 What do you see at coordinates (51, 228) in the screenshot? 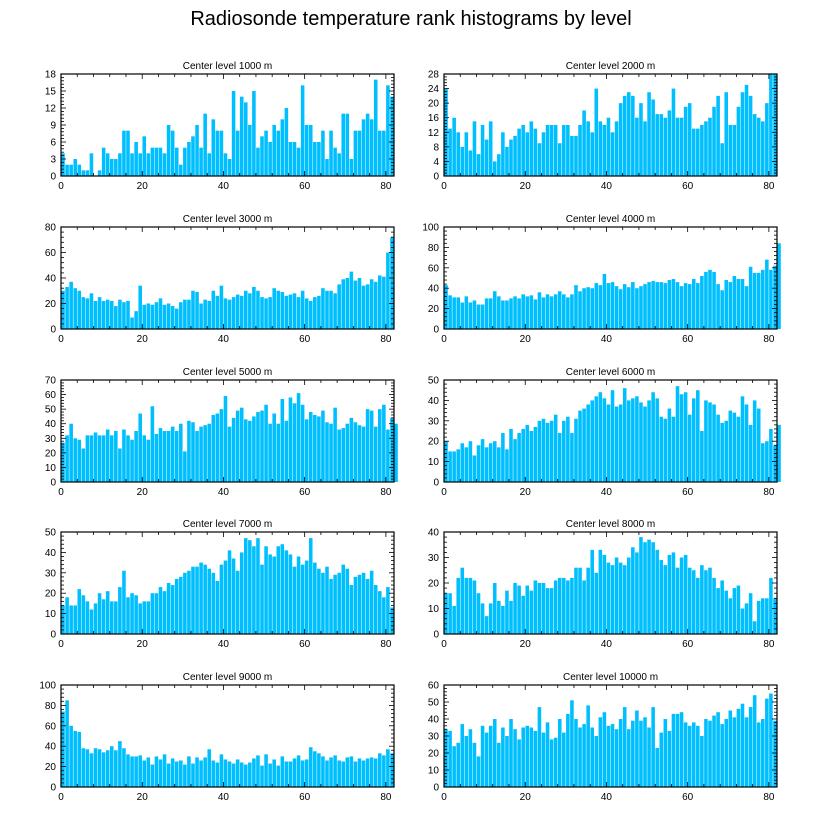
I see `y-tick-label: 80` at bounding box center [51, 228].